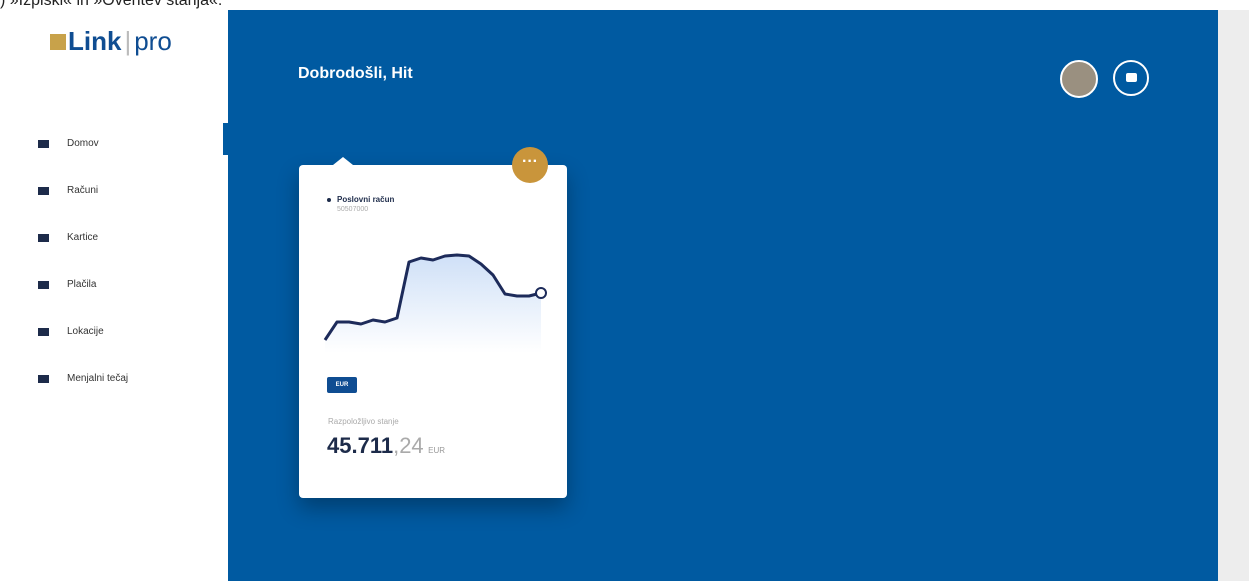 The width and height of the screenshot is (1249, 581). What do you see at coordinates (331, 161) in the screenshot?
I see `card-notch` at bounding box center [331, 161].